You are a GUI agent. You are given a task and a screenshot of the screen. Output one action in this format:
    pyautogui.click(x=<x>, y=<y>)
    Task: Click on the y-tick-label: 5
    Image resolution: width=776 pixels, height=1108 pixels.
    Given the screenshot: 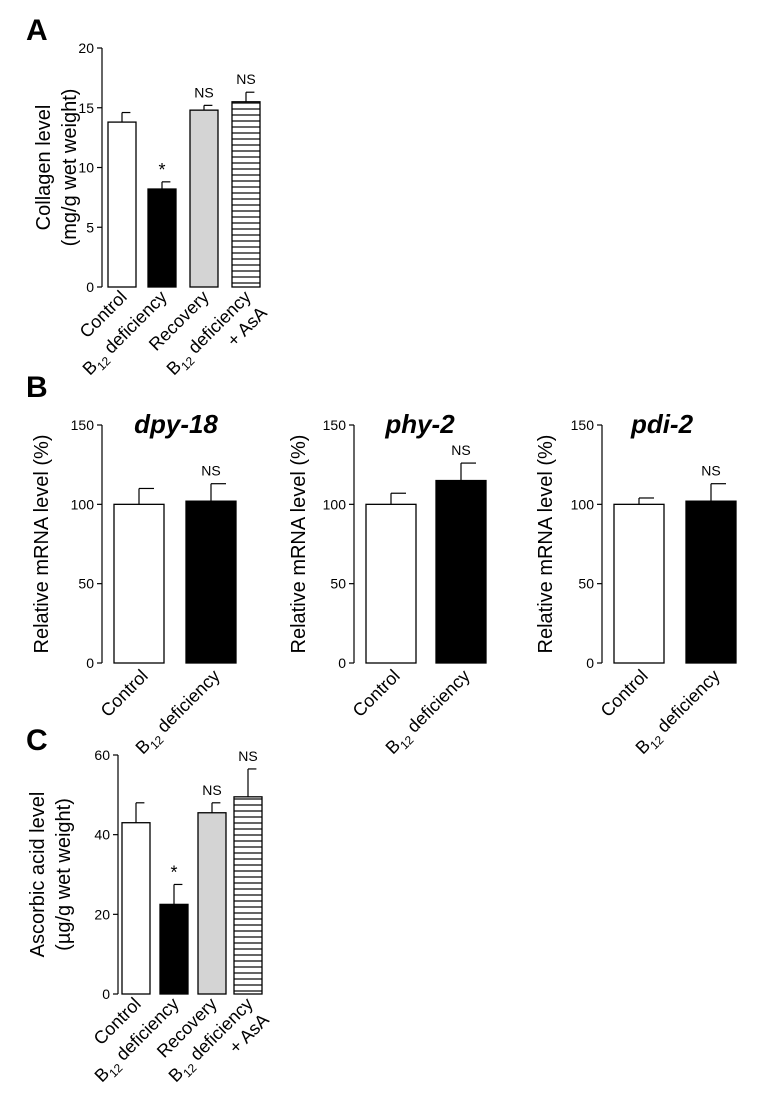 What is the action you would take?
    pyautogui.click(x=90, y=227)
    